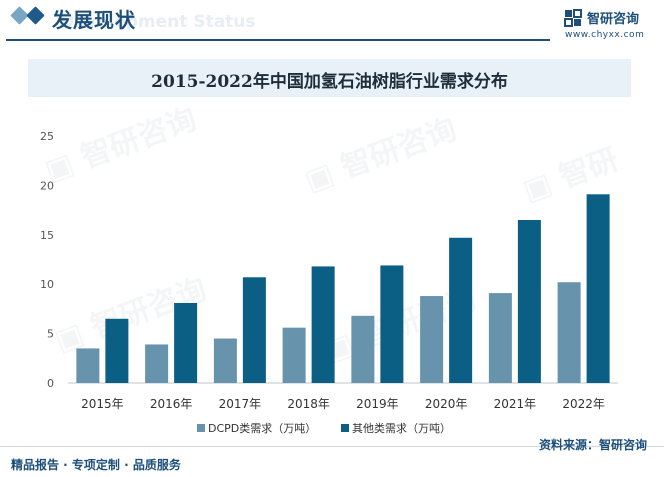 Image resolution: width=664 pixels, height=477 pixels. What do you see at coordinates (47, 185) in the screenshot?
I see `y-tick-label: 20` at bounding box center [47, 185].